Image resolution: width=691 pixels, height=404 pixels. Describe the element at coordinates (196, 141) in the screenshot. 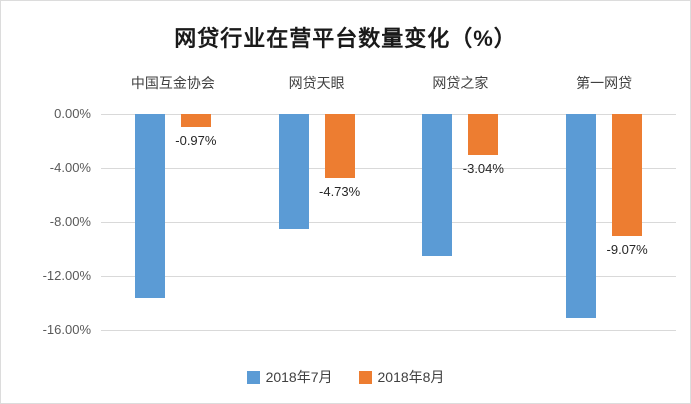

I see `value-label: -0.97%` at that location.